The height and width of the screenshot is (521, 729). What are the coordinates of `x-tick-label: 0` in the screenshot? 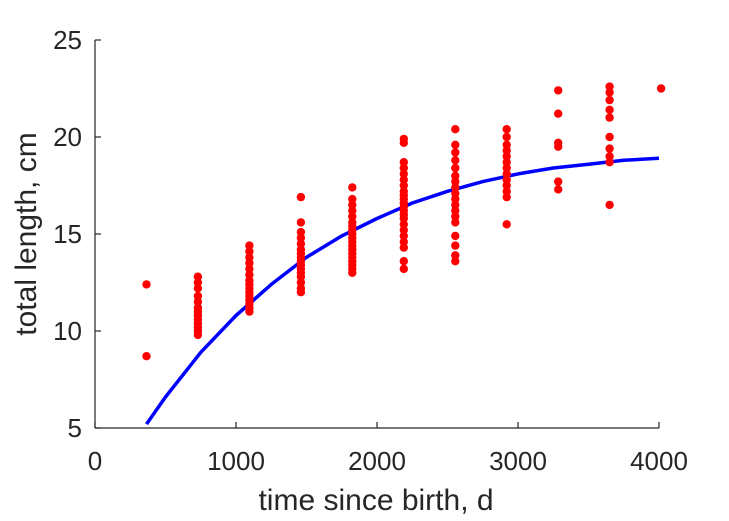 It's located at (95, 461).